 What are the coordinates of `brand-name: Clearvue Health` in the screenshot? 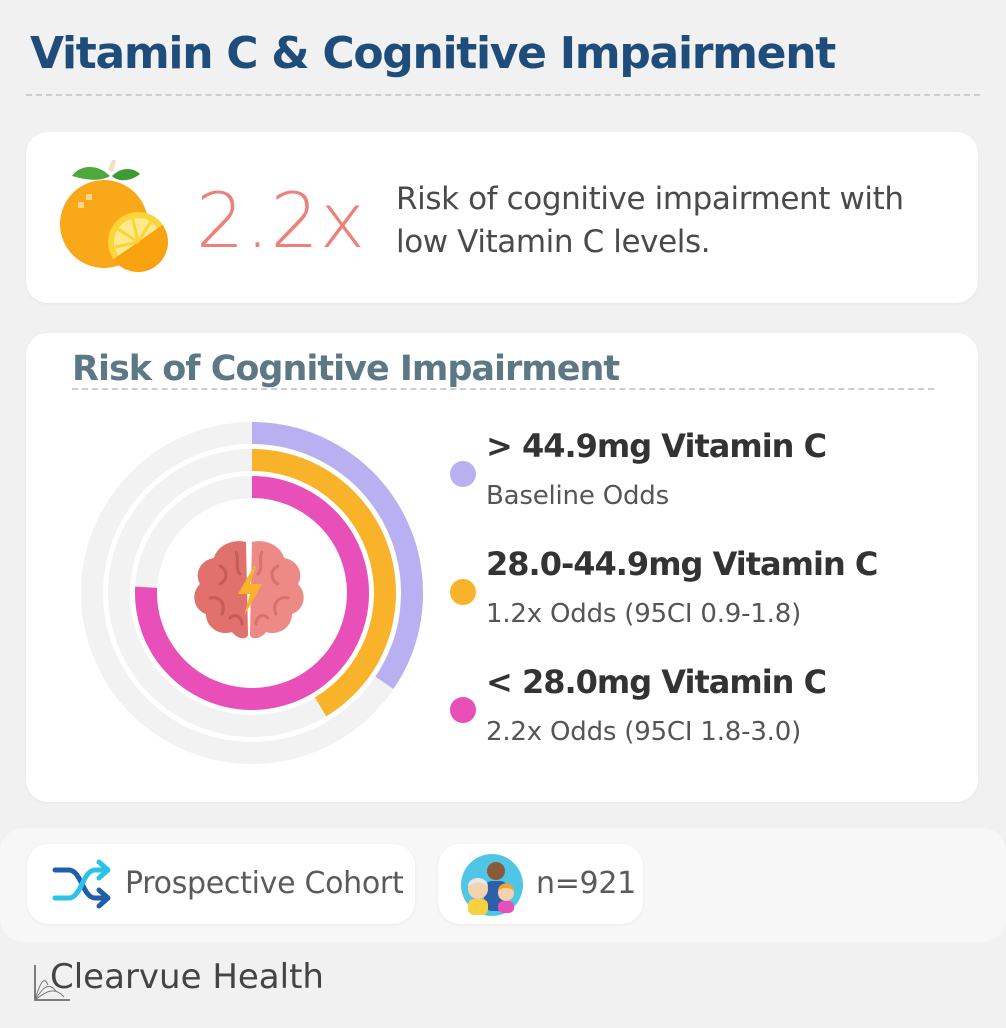 It's located at (187, 977).